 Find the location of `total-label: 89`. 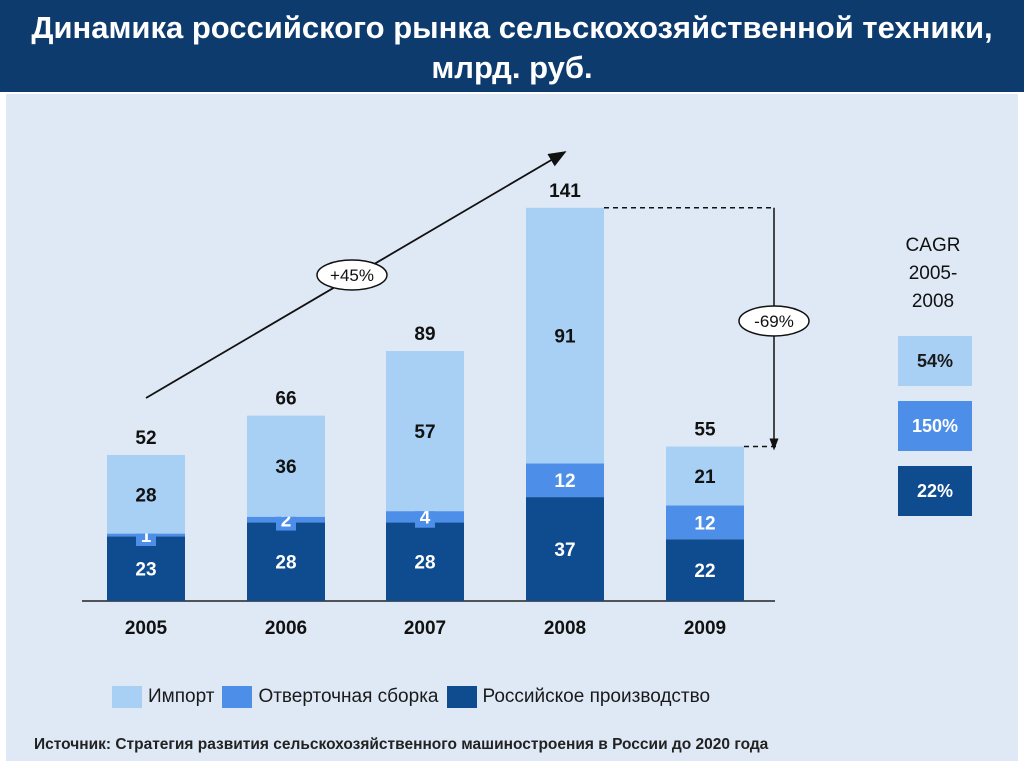

total-label: 89 is located at coordinates (424, 334).